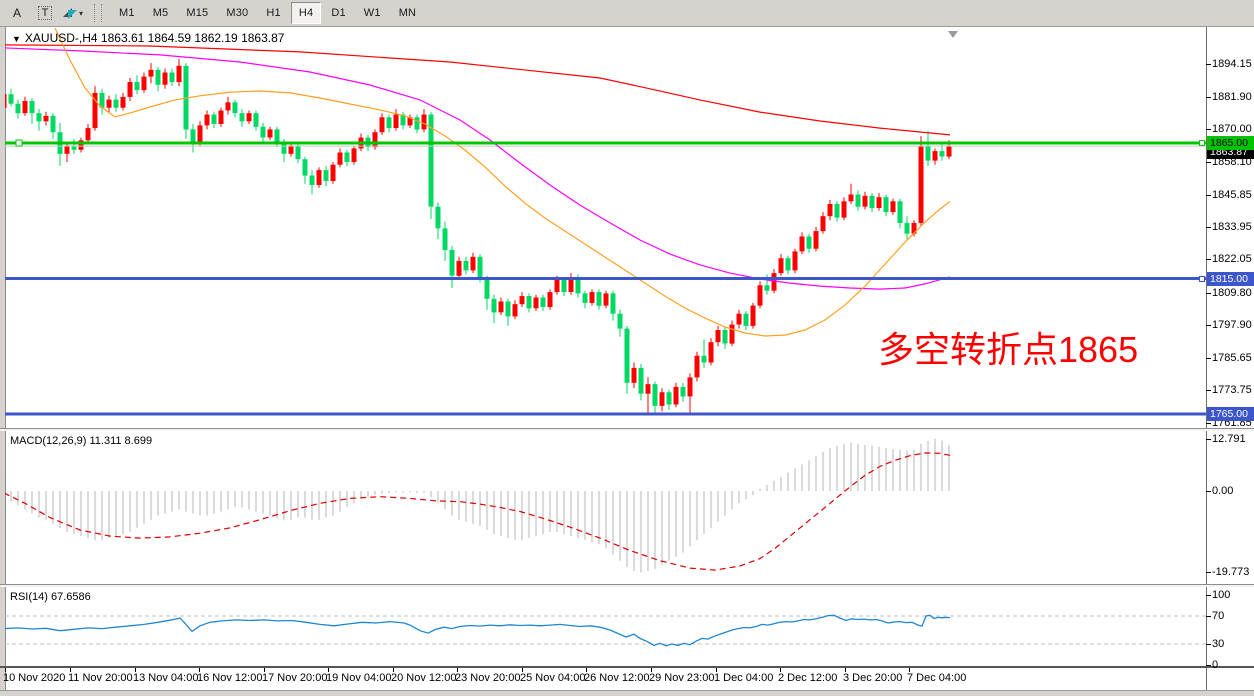 This screenshot has height=696, width=1254. Describe the element at coordinates (50, 597) in the screenshot. I see `rsi-indicator-label: RSI(14) 67.6586` at that location.